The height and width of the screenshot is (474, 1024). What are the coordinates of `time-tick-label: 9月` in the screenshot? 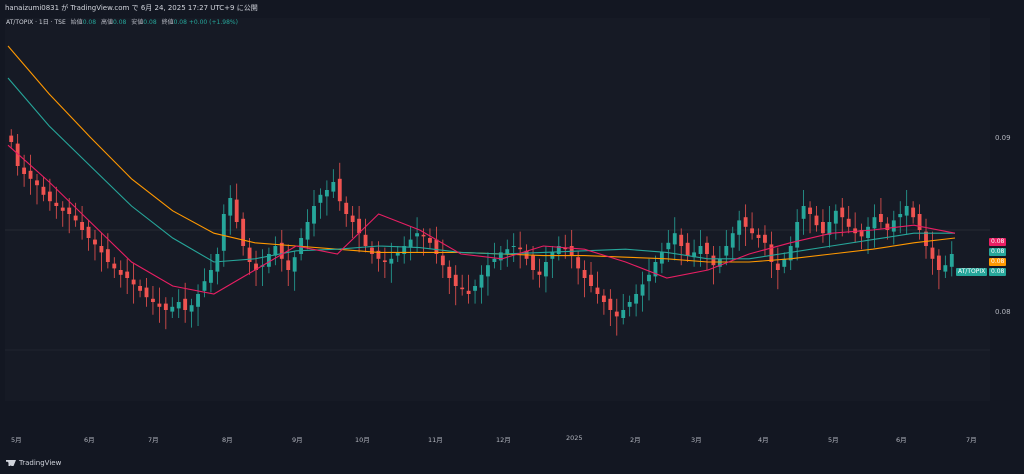 It's located at (297, 440).